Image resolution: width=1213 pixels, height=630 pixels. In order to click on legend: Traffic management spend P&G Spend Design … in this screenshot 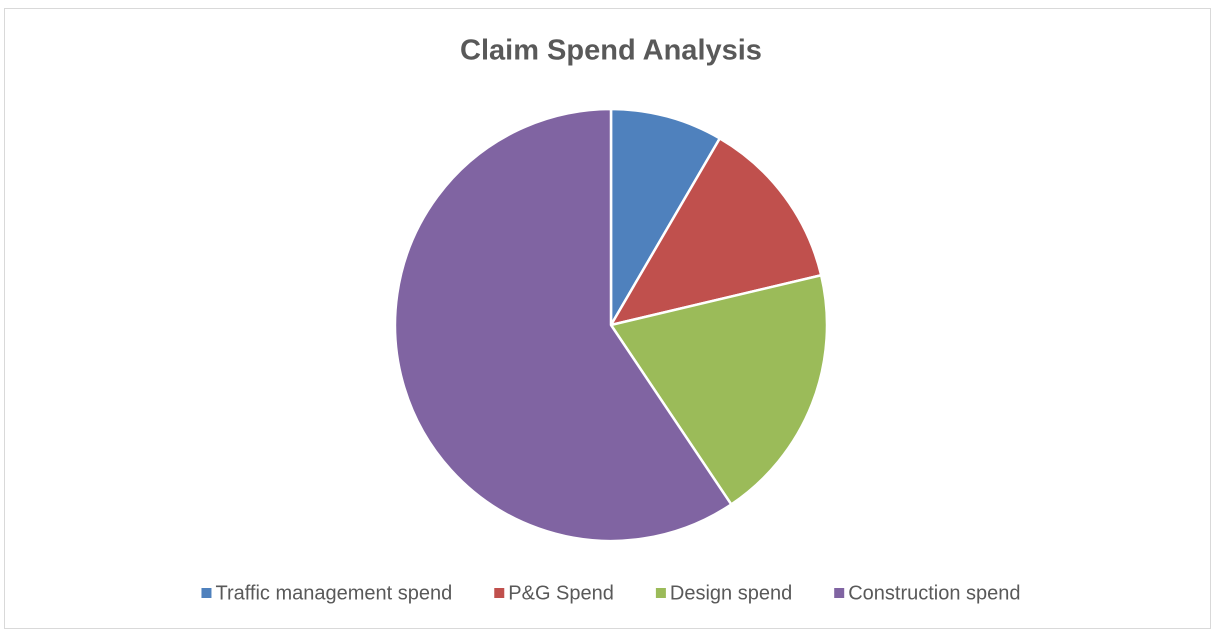, I will do `click(611, 593)`.